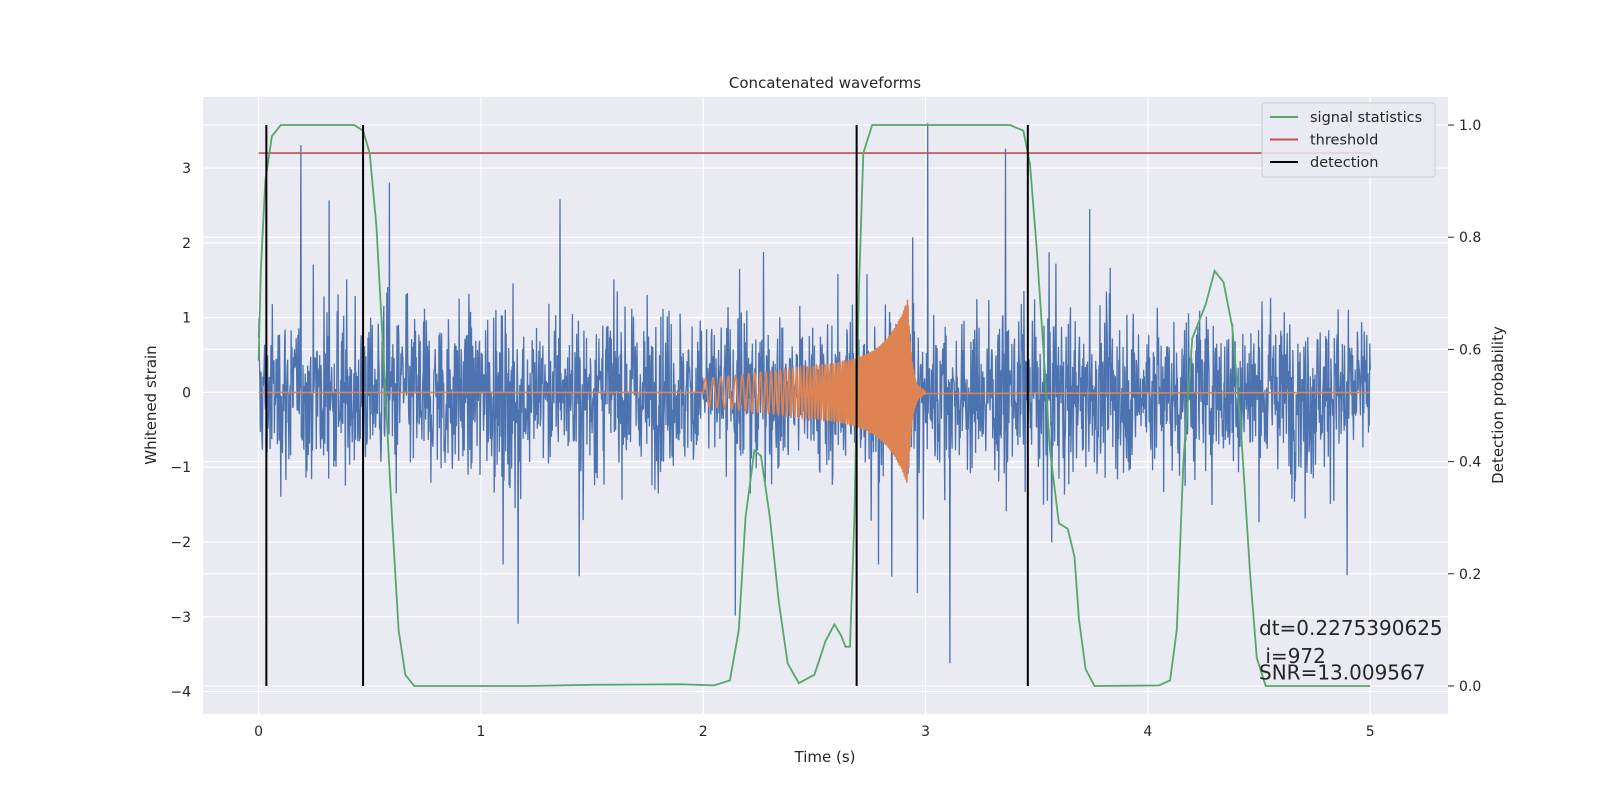  I want to click on y2-tick-label: 0.6, so click(1470, 350).